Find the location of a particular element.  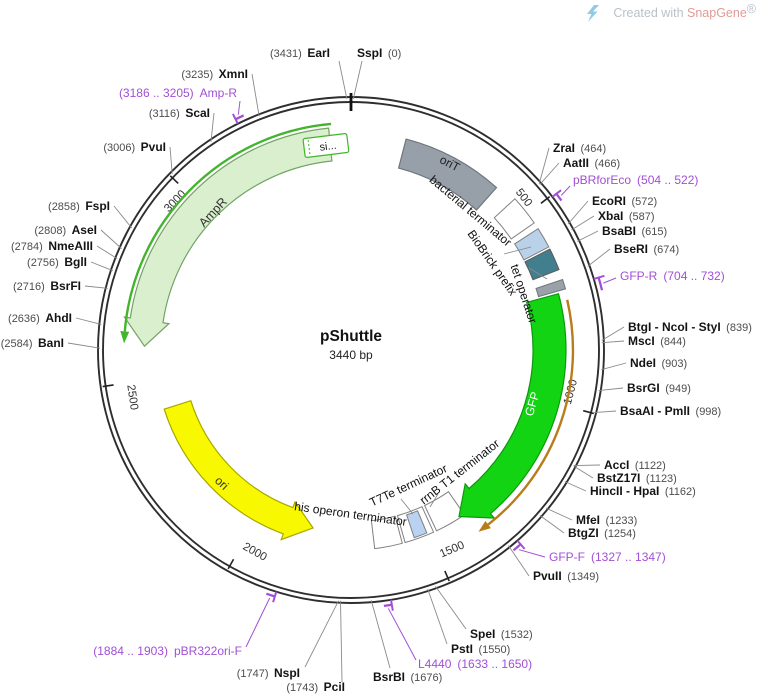

enzyme-leader-sspi is located at coordinates (357, 80).